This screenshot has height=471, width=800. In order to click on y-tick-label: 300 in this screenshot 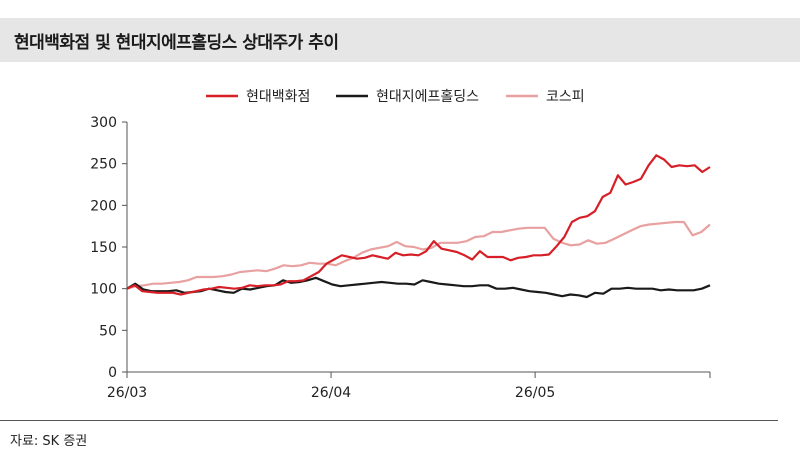, I will do `click(103, 123)`.